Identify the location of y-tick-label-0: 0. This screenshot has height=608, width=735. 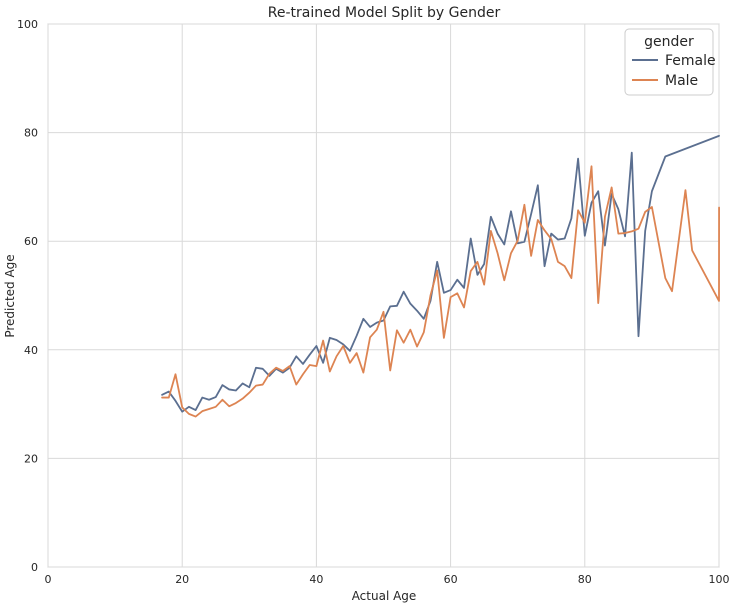
(34, 567).